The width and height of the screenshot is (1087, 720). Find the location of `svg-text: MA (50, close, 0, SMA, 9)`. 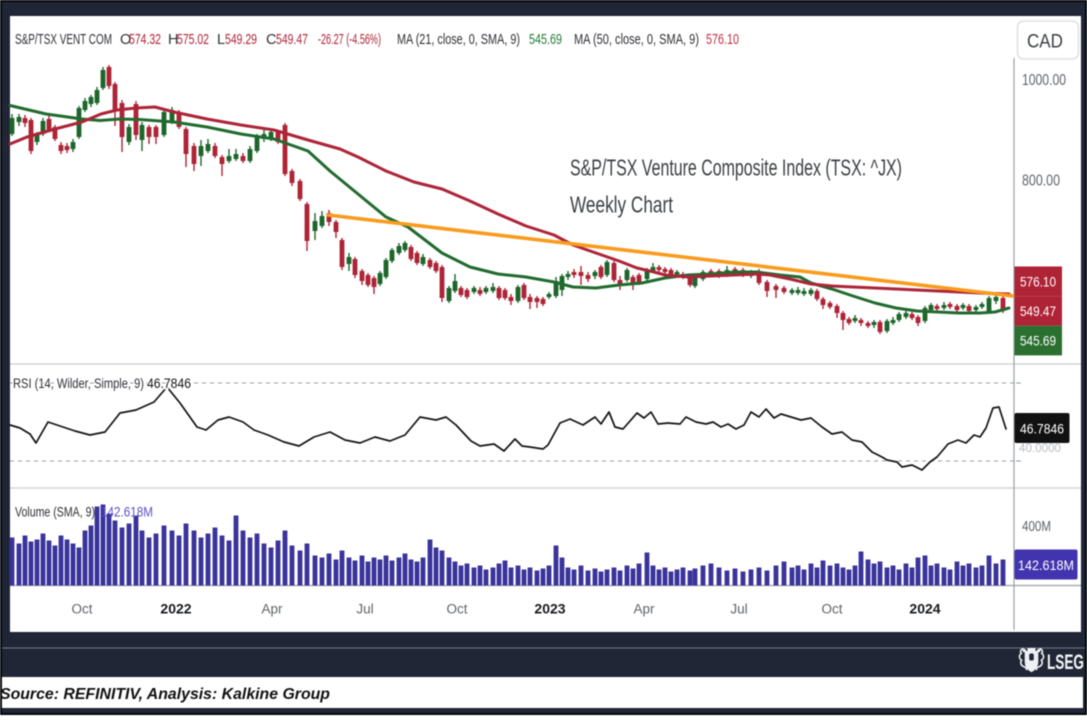

svg-text: MA (50, close, 0, SMA, 9) is located at coordinates (636, 40).